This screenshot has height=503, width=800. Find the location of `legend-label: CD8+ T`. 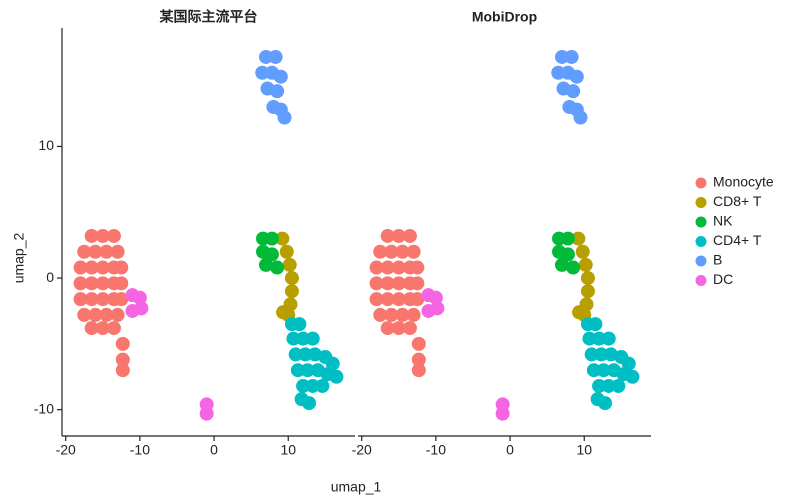

legend-label: CD8+ T is located at coordinates (737, 201).